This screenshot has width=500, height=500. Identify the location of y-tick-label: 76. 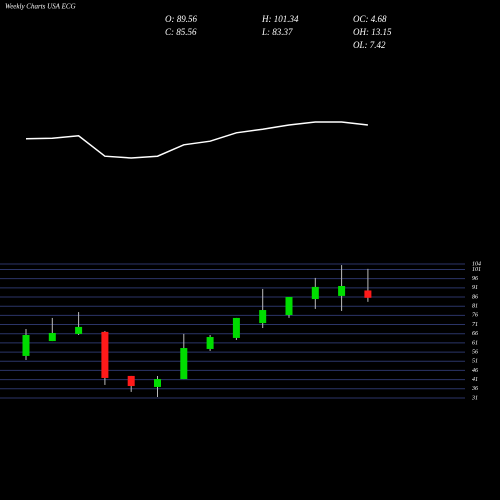
(475, 316).